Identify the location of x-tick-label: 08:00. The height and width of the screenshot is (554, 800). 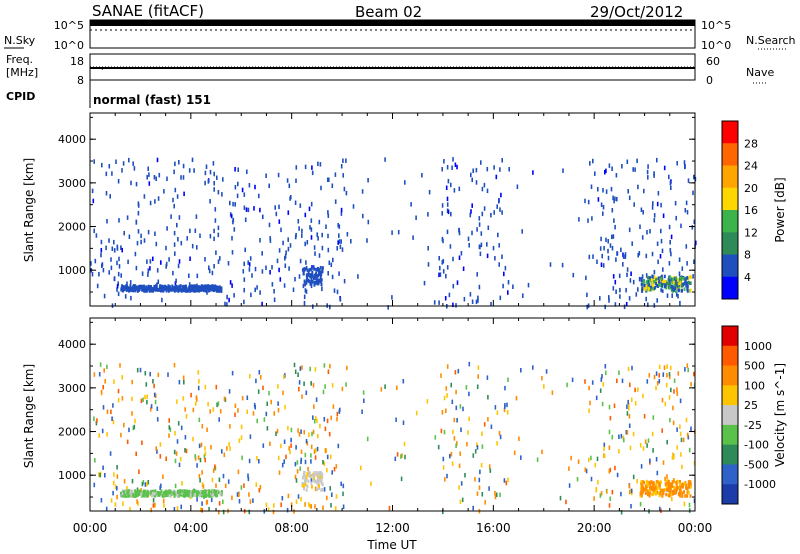
(291, 528).